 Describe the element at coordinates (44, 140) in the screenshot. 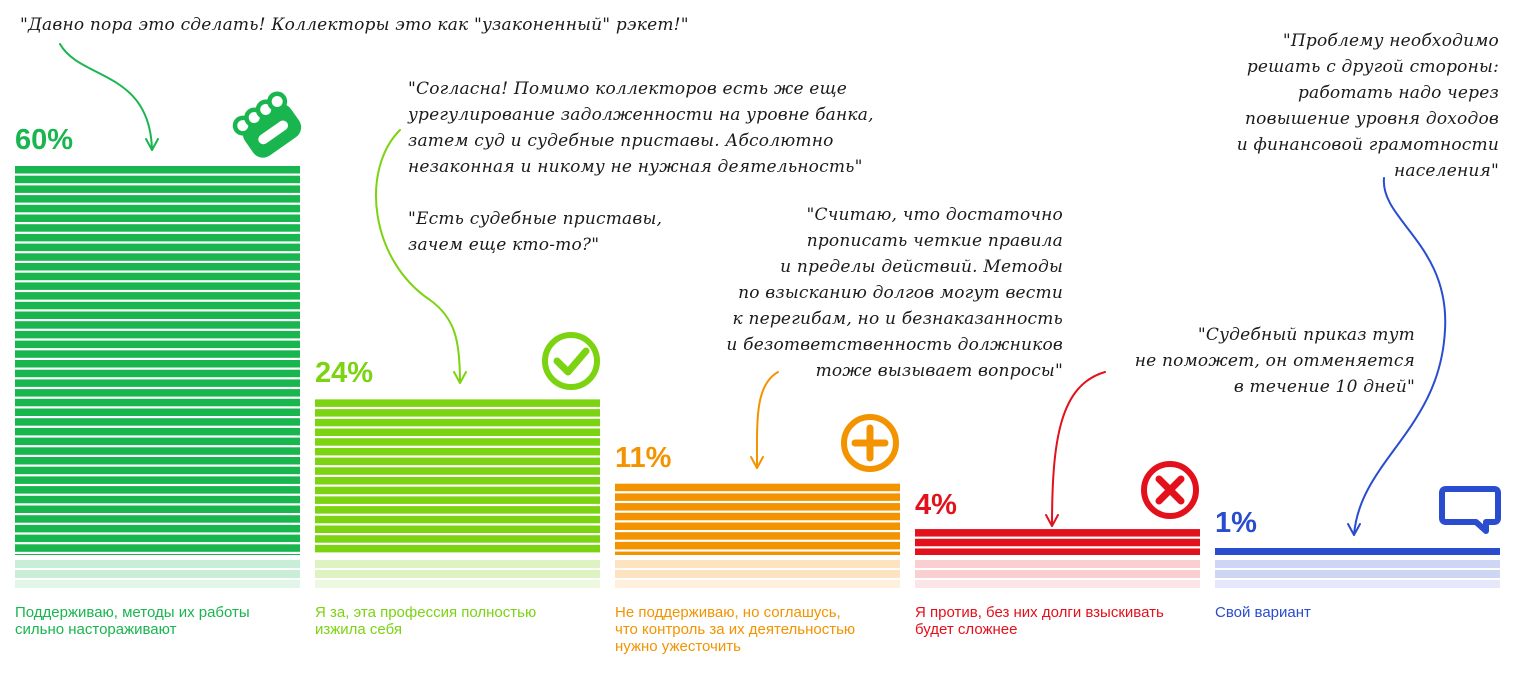

I see `value-label-0: 60%` at that location.